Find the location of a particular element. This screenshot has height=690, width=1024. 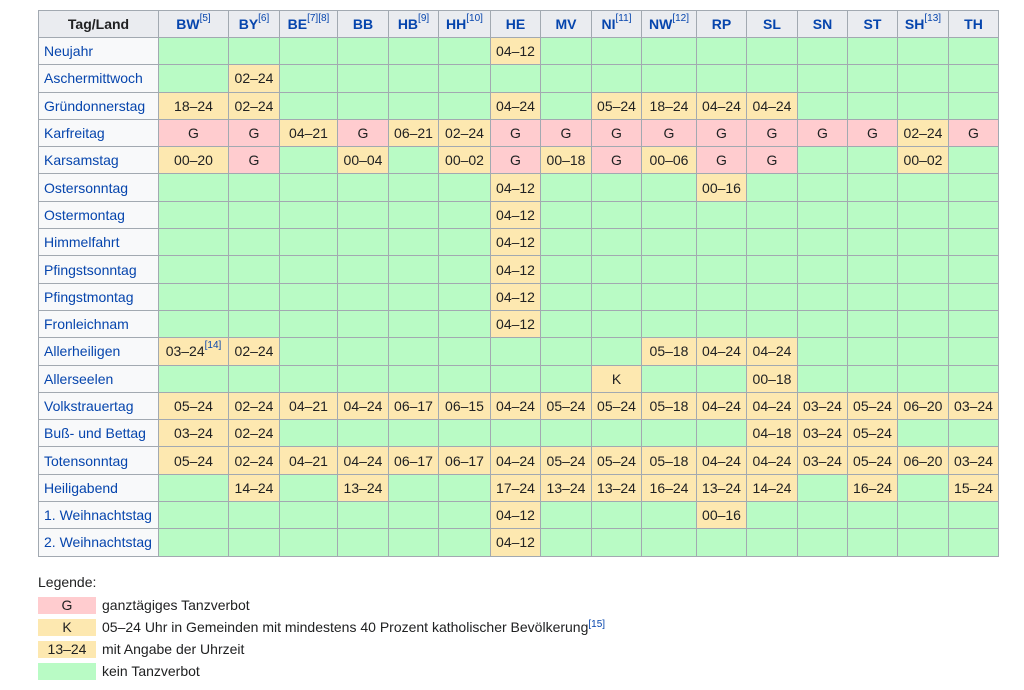

footnote-ref: [10] is located at coordinates (474, 18).